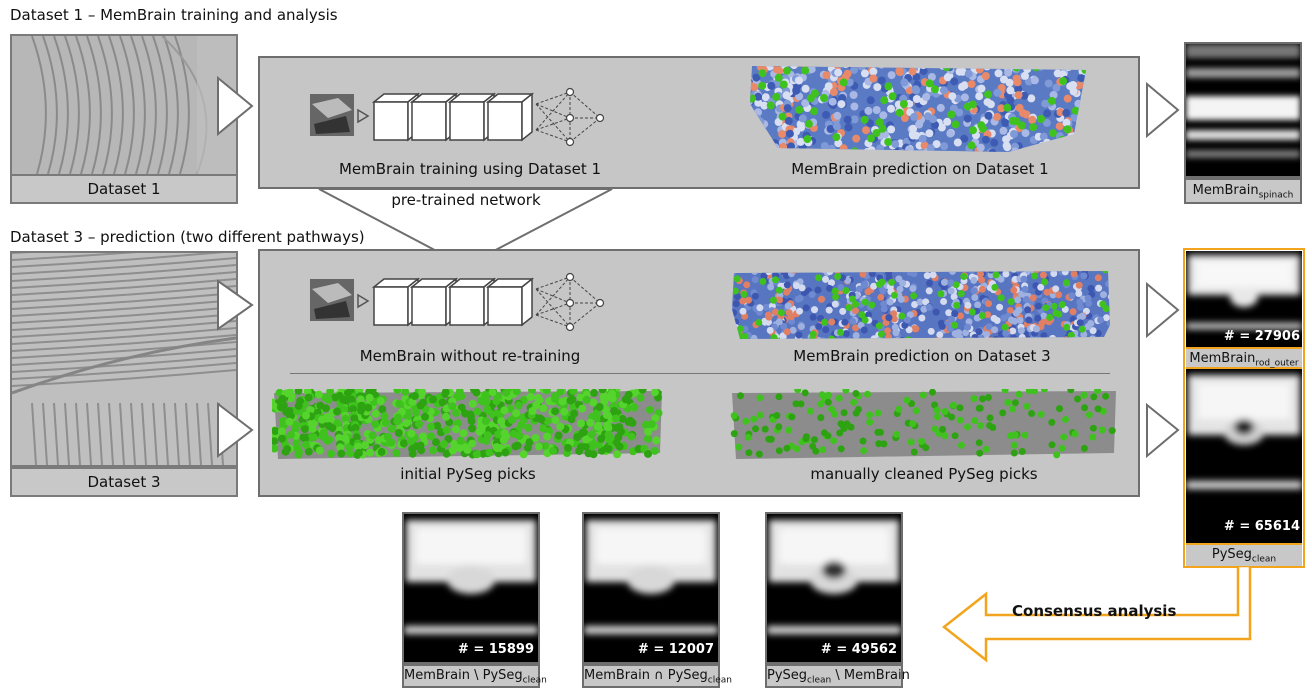 The image size is (1312, 692). Describe the element at coordinates (457, 117) in the screenshot. I see `network-icon` at that location.